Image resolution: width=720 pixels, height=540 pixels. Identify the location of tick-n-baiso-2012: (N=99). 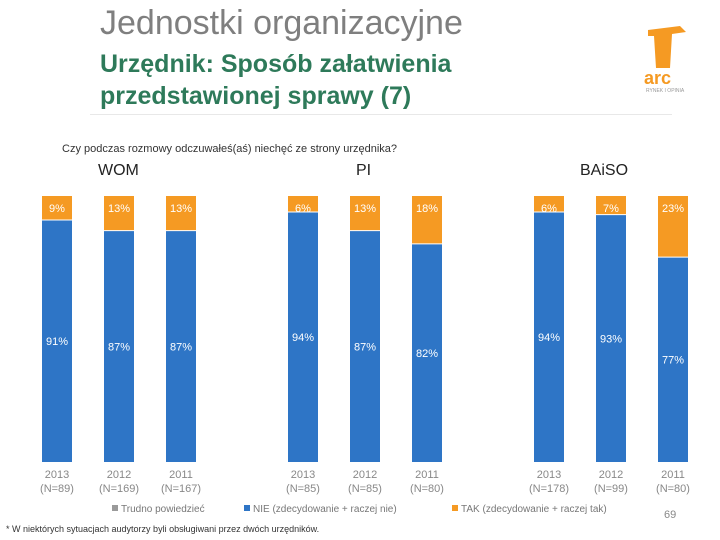
(611, 489).